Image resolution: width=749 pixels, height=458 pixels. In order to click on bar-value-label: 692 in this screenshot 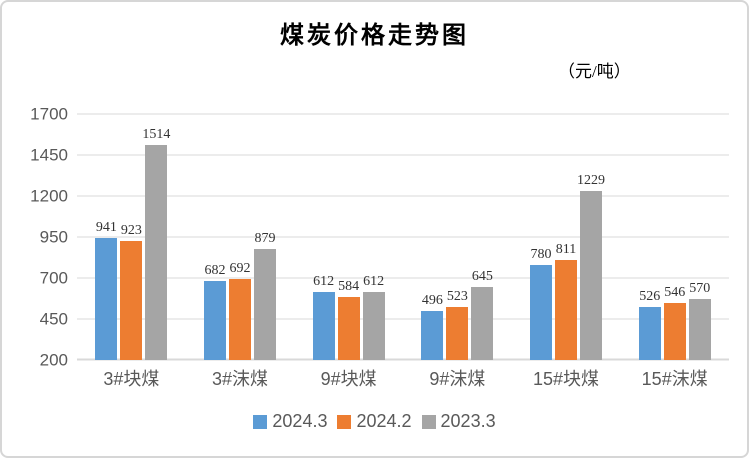, I will do `click(240, 269)`.